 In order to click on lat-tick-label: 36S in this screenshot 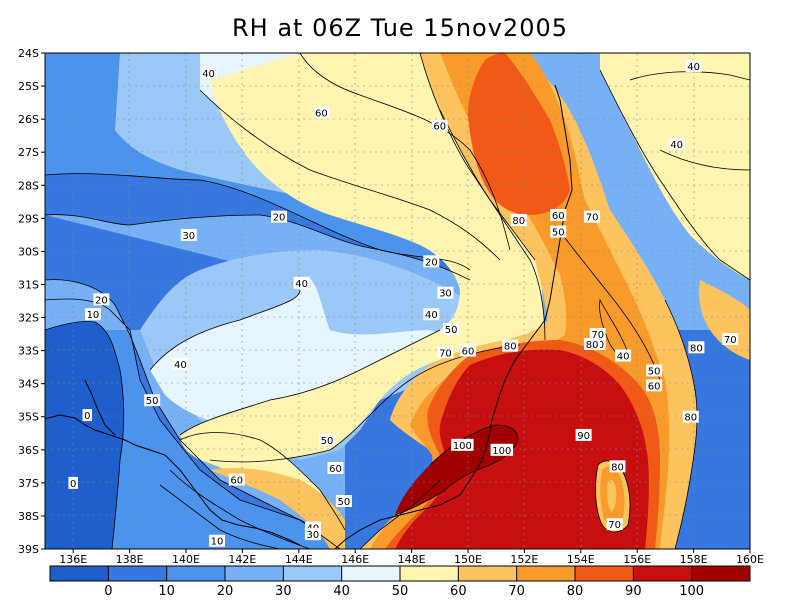, I will do `click(28, 450)`.